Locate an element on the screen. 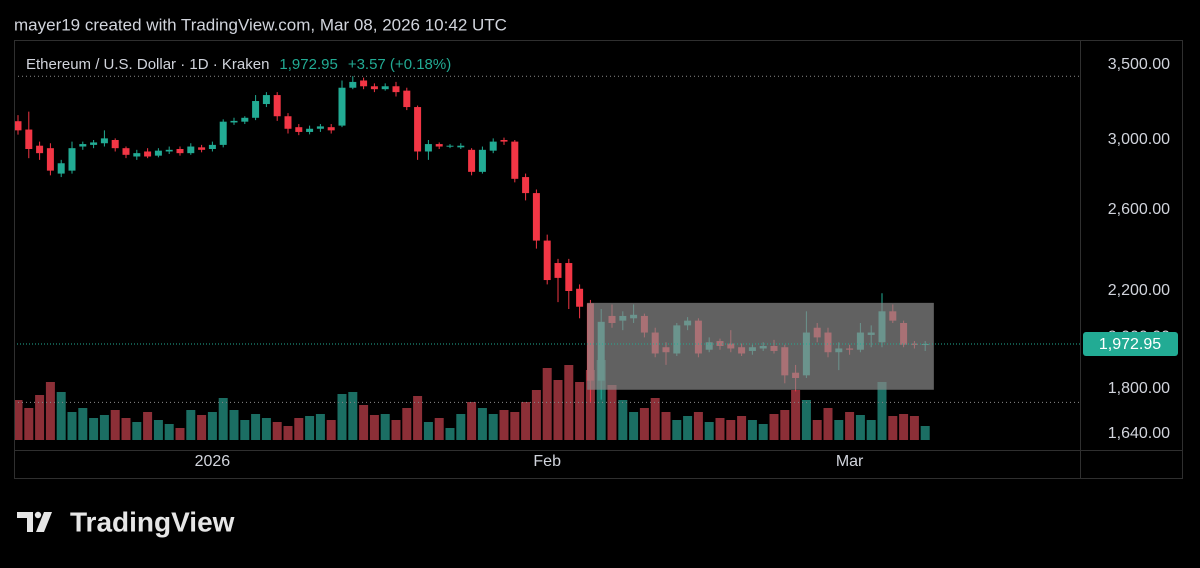 The width and height of the screenshot is (1200, 568). logo-text: TradingView is located at coordinates (152, 521).